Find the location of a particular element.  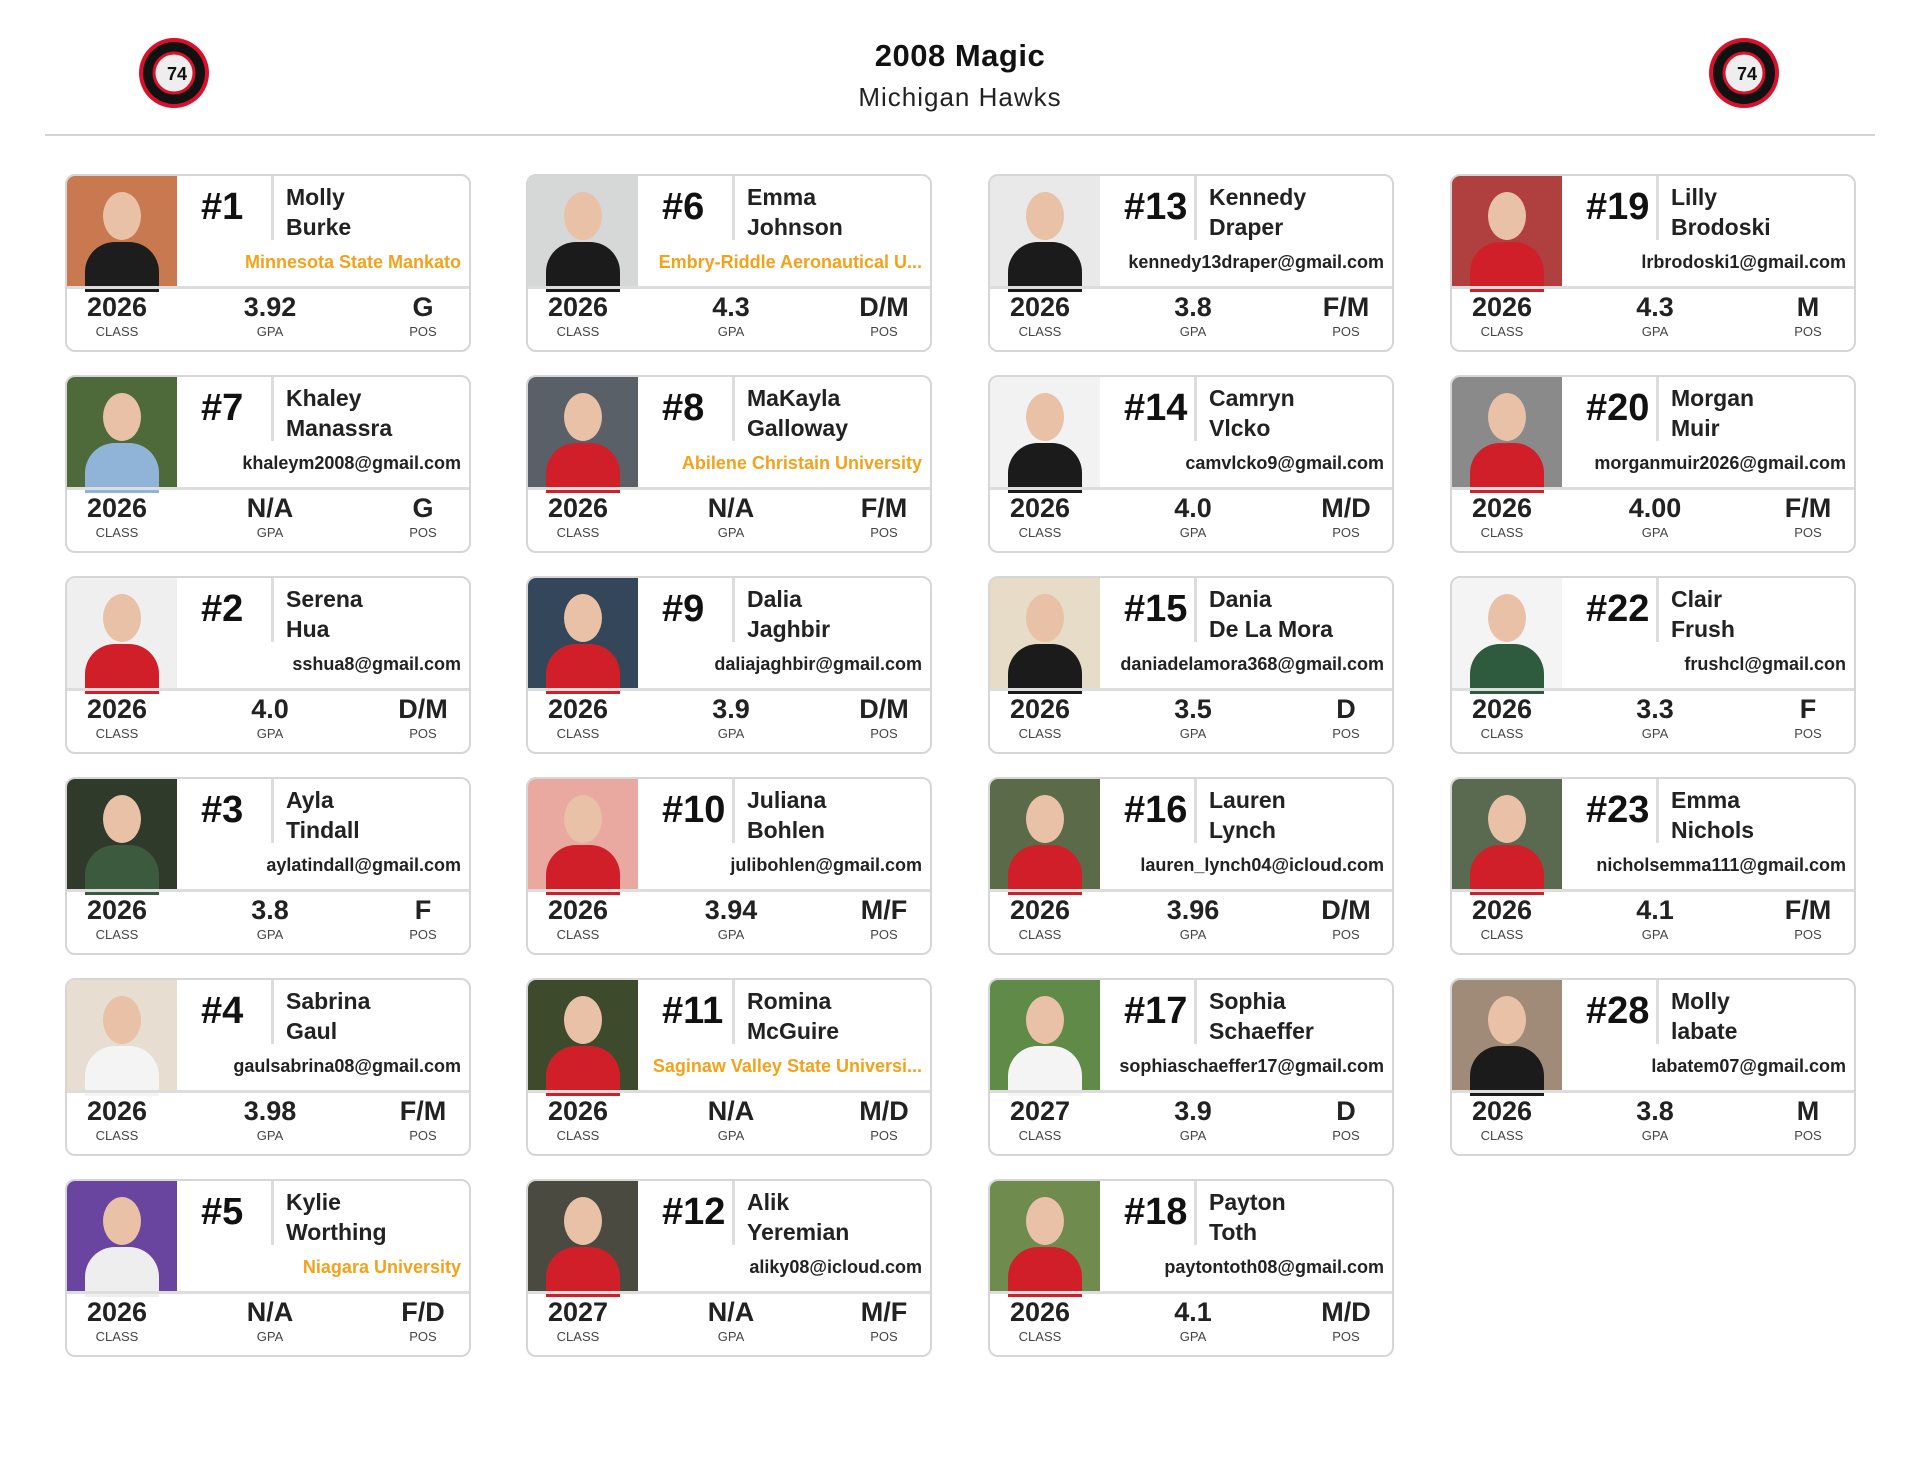

jersey-number: #10 is located at coordinates (694, 810).